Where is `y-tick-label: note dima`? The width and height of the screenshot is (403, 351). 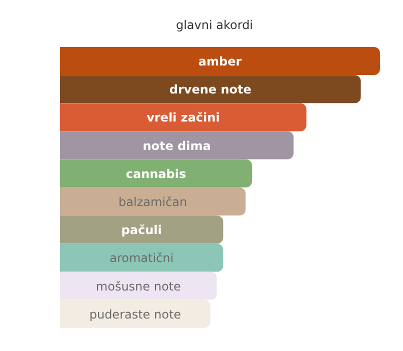 y-tick-label: note dima is located at coordinates (176, 145).